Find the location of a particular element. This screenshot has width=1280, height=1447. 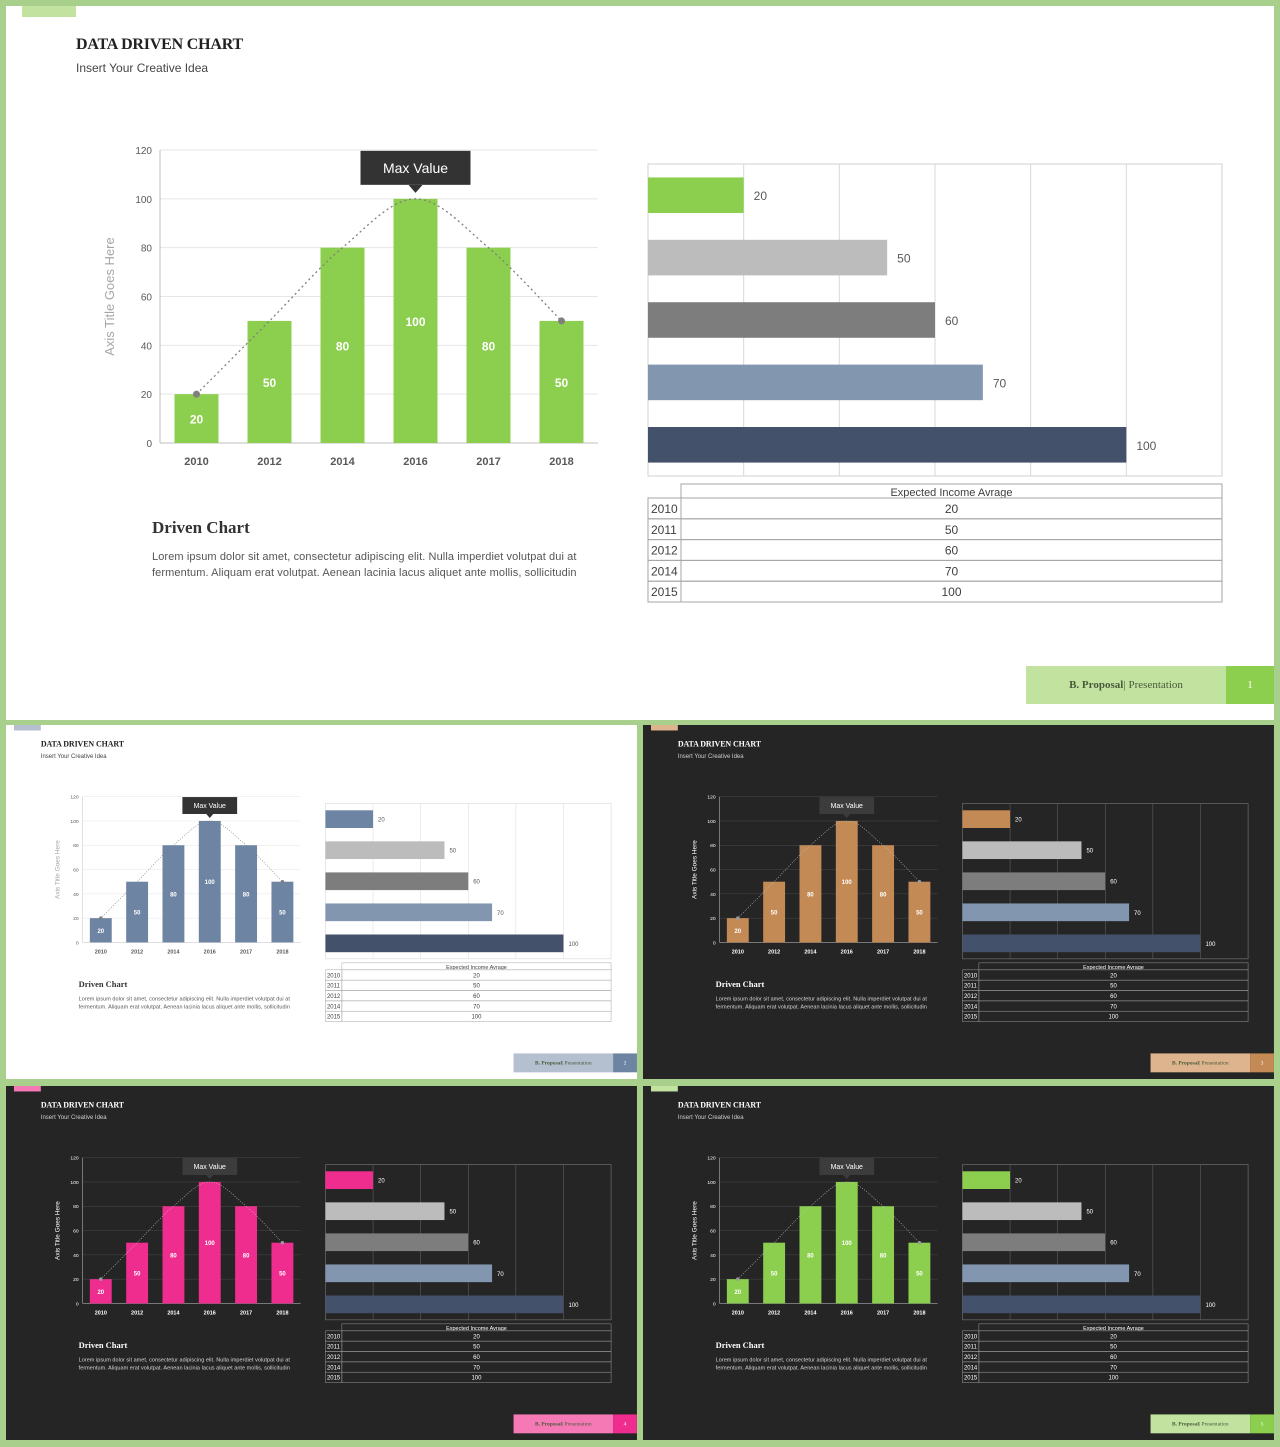

x-category-label: 2014 is located at coordinates (810, 952).